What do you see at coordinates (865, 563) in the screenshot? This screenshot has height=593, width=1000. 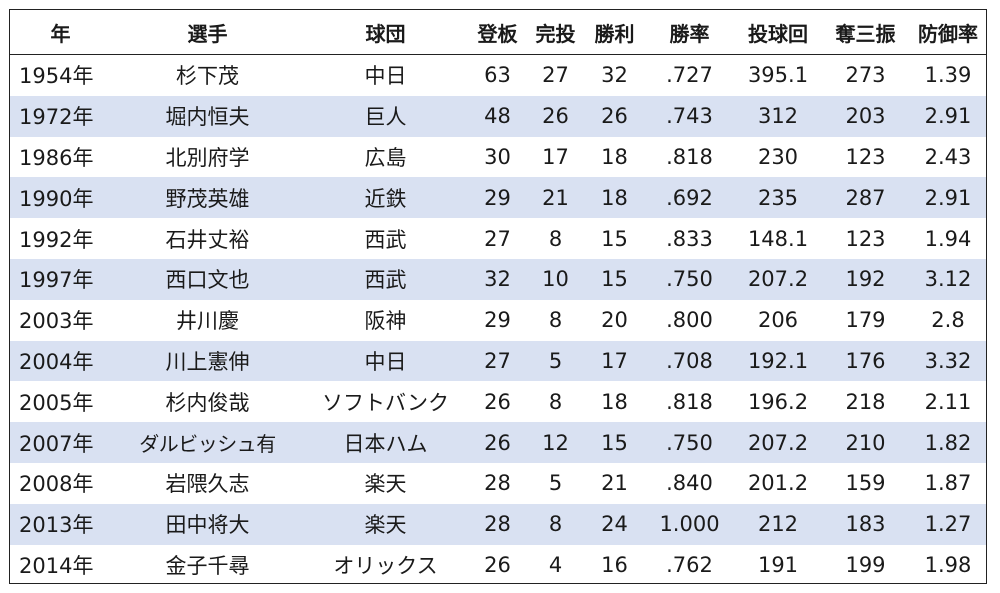 I see `cell-strikeouts: 199` at bounding box center [865, 563].